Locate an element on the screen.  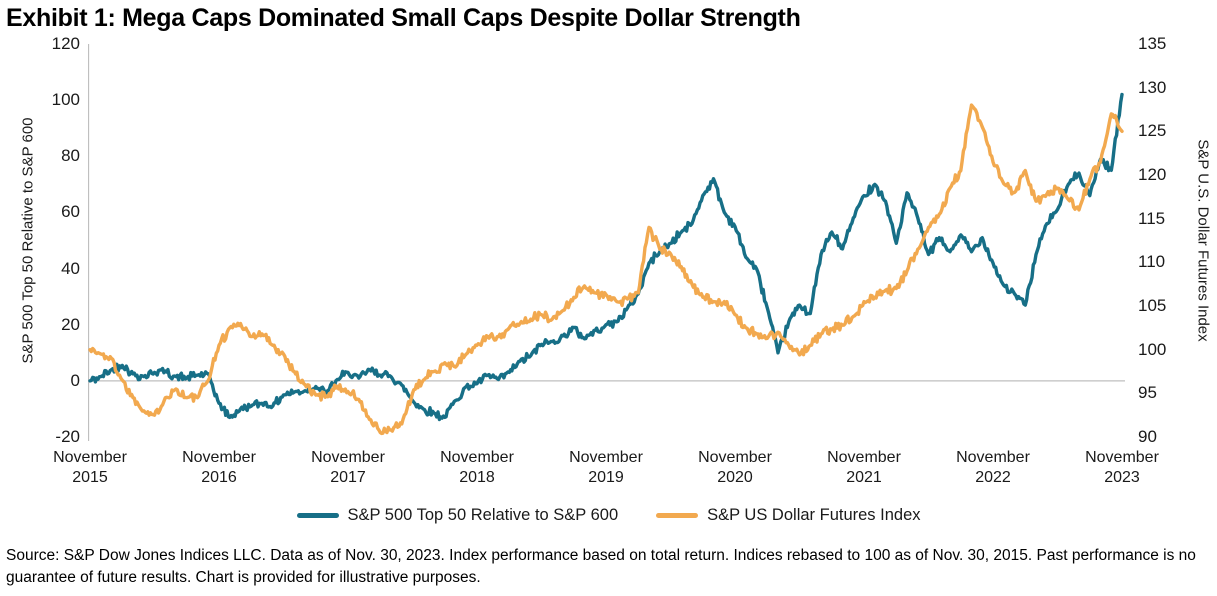
legend-label-dollar: S&P US Dollar Futures Index is located at coordinates (814, 515).